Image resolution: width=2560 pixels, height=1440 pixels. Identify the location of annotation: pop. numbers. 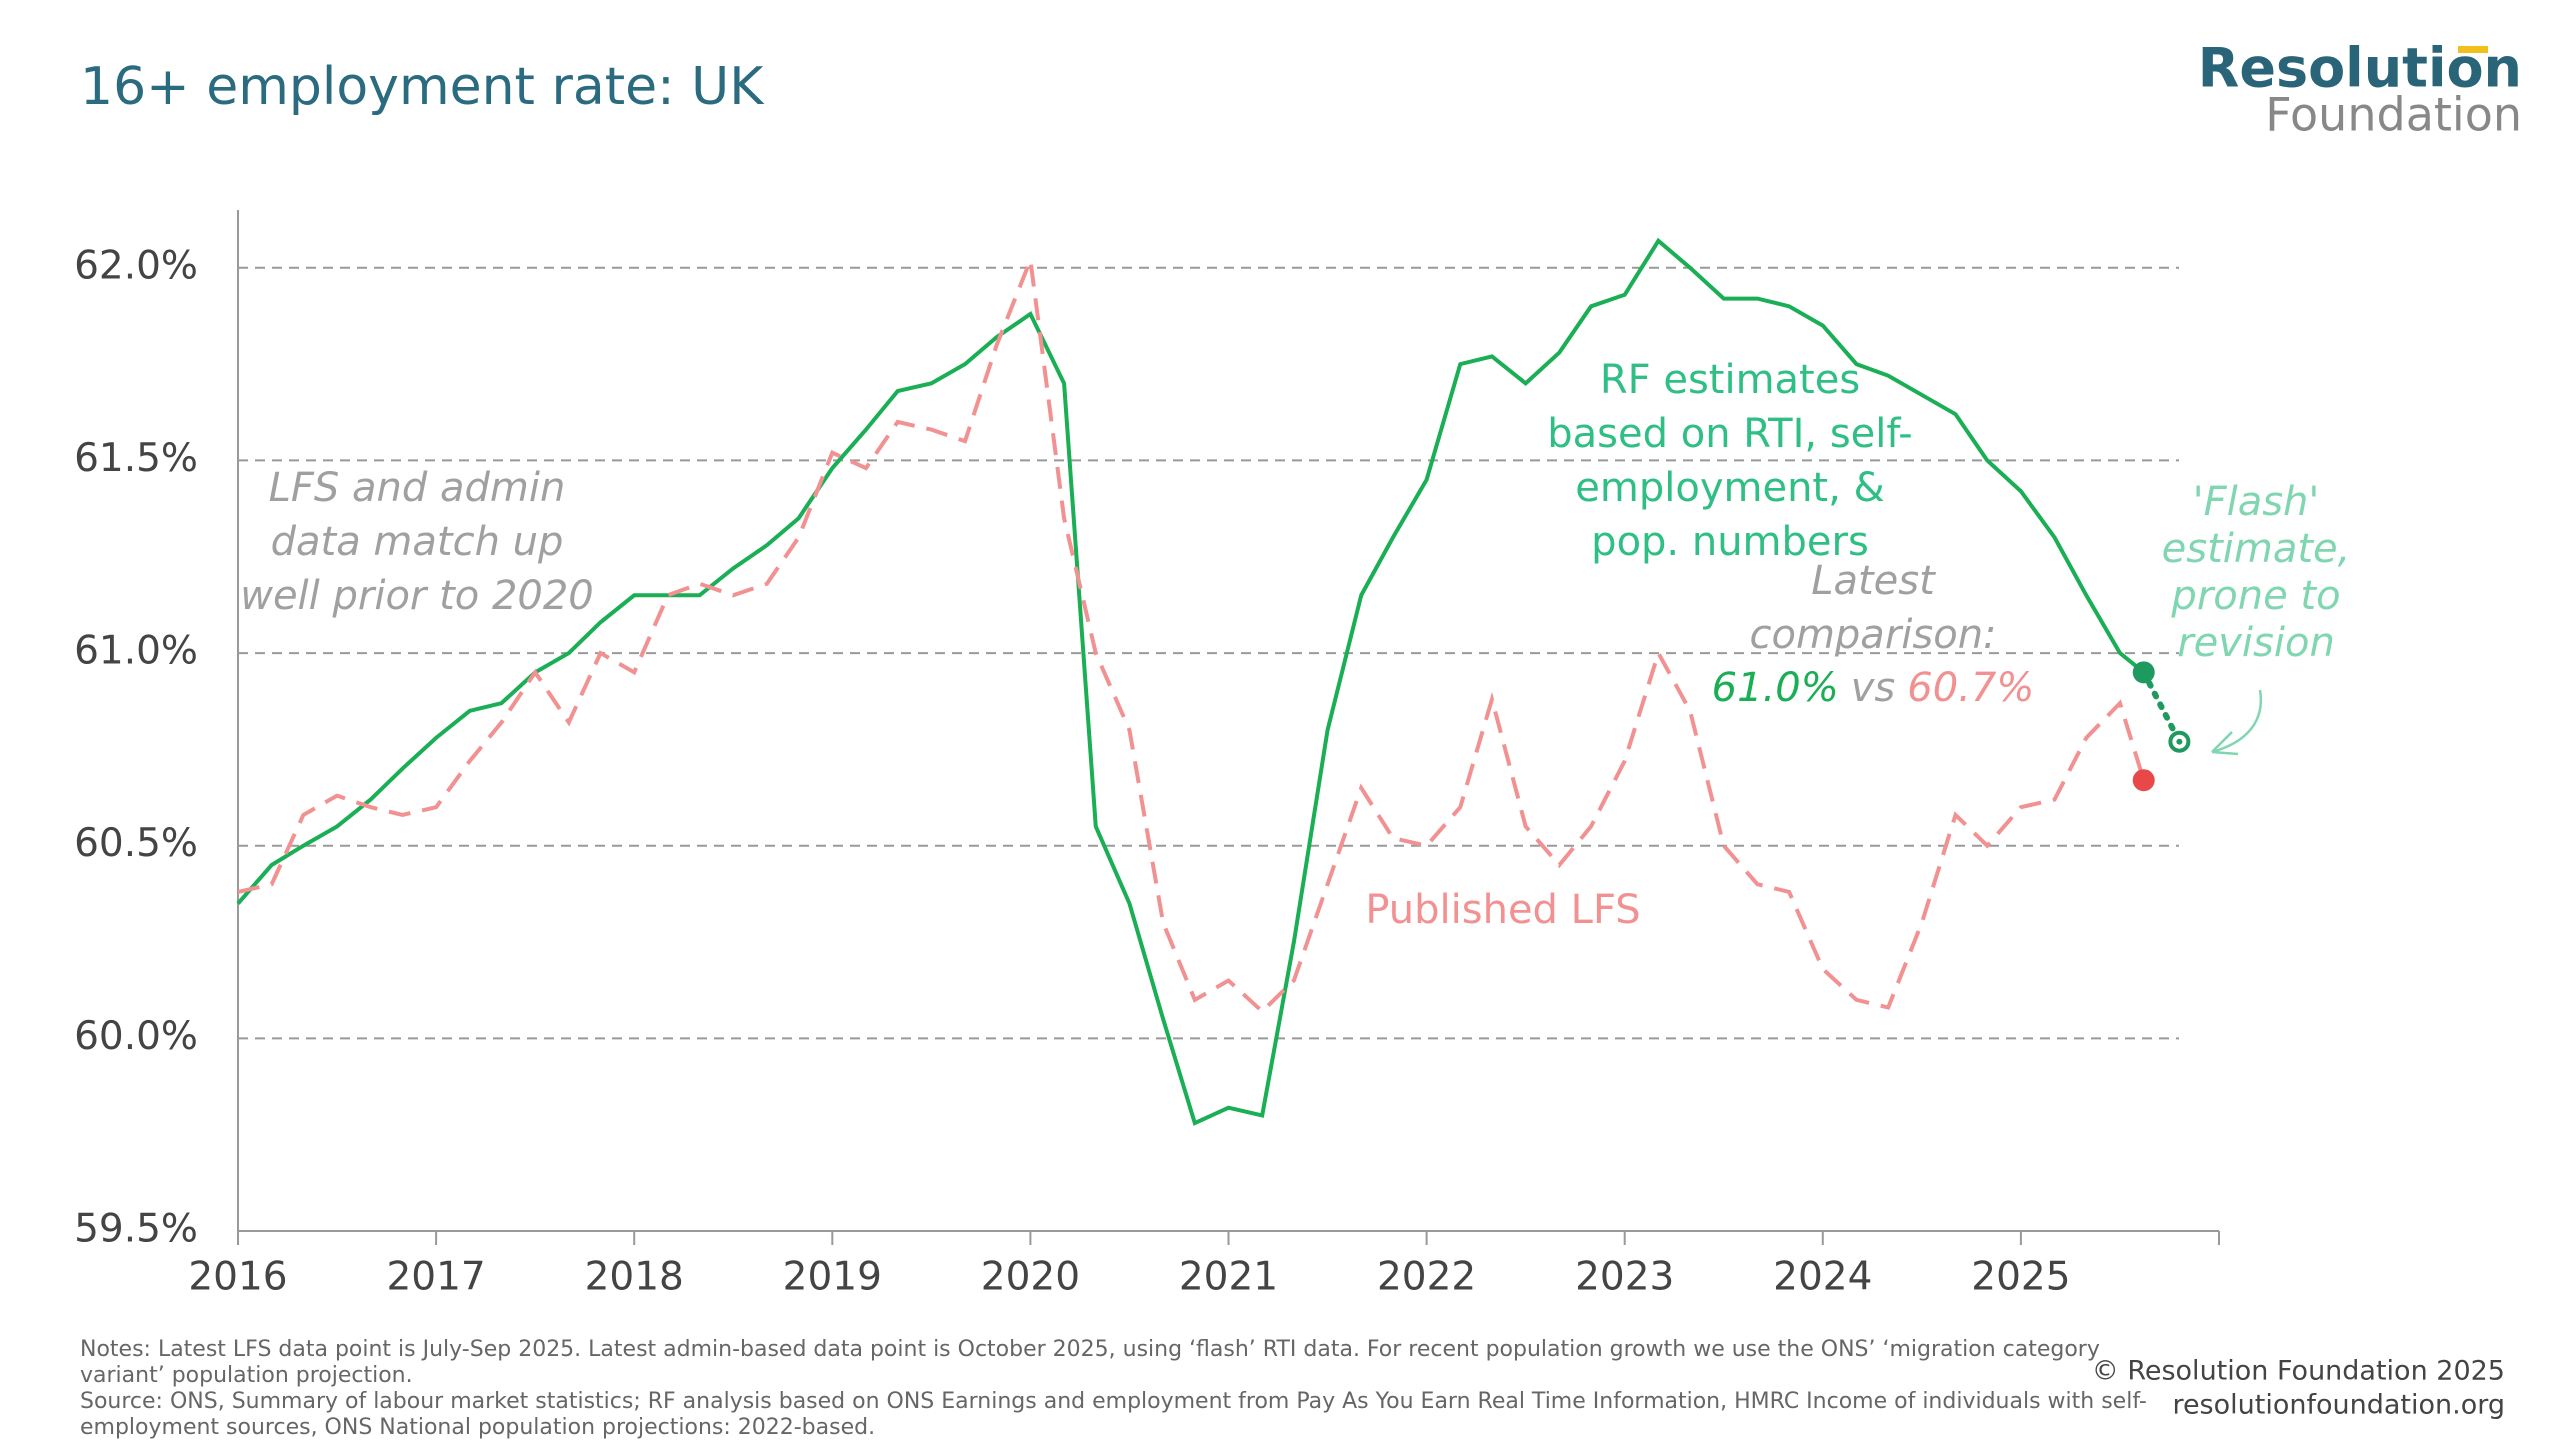
(1730, 542).